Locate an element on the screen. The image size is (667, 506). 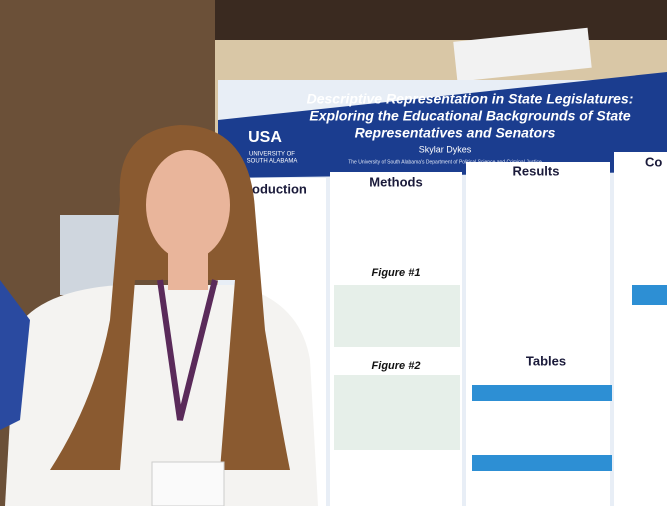
poster-author: Skylar Dykes is located at coordinates (445, 149).